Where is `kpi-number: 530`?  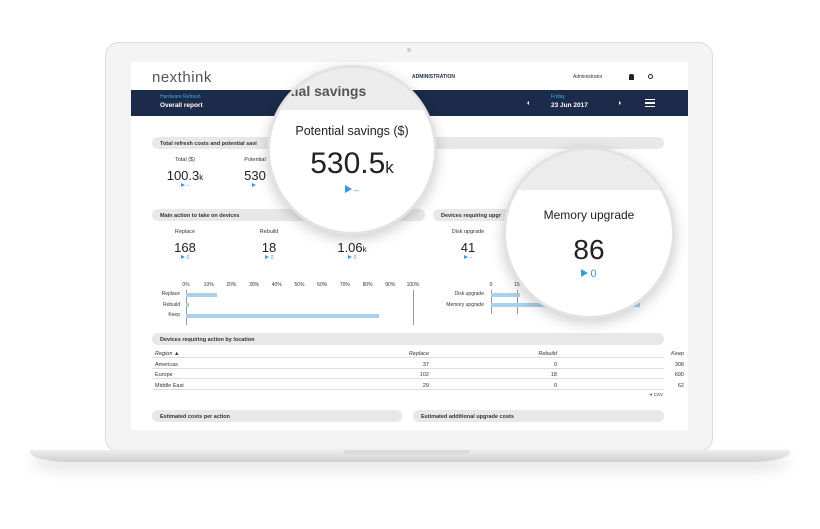 kpi-number: 530 is located at coordinates (255, 175).